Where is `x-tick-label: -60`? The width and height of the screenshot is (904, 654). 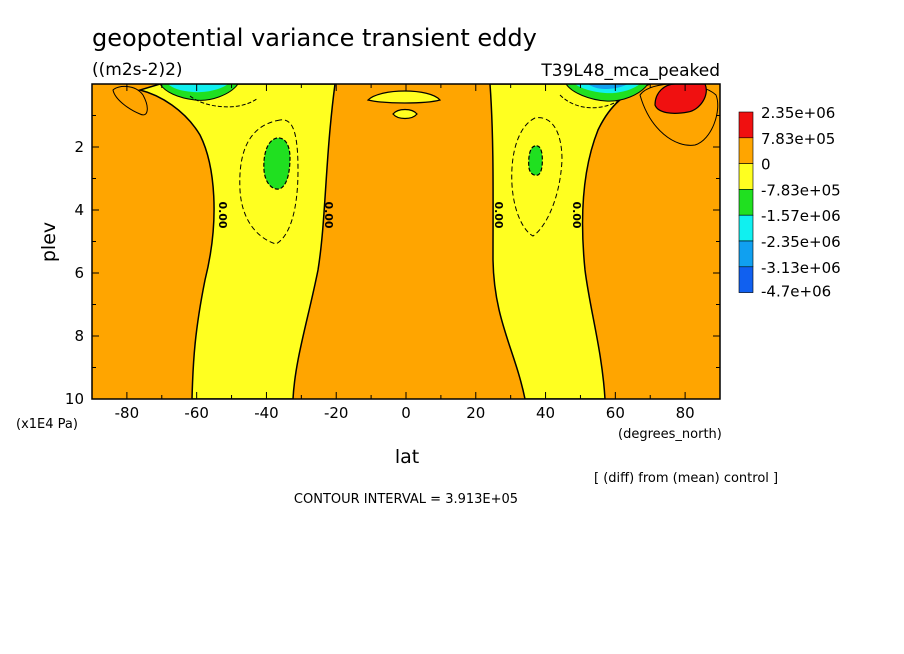 x-tick-label: -60 is located at coordinates (196, 413).